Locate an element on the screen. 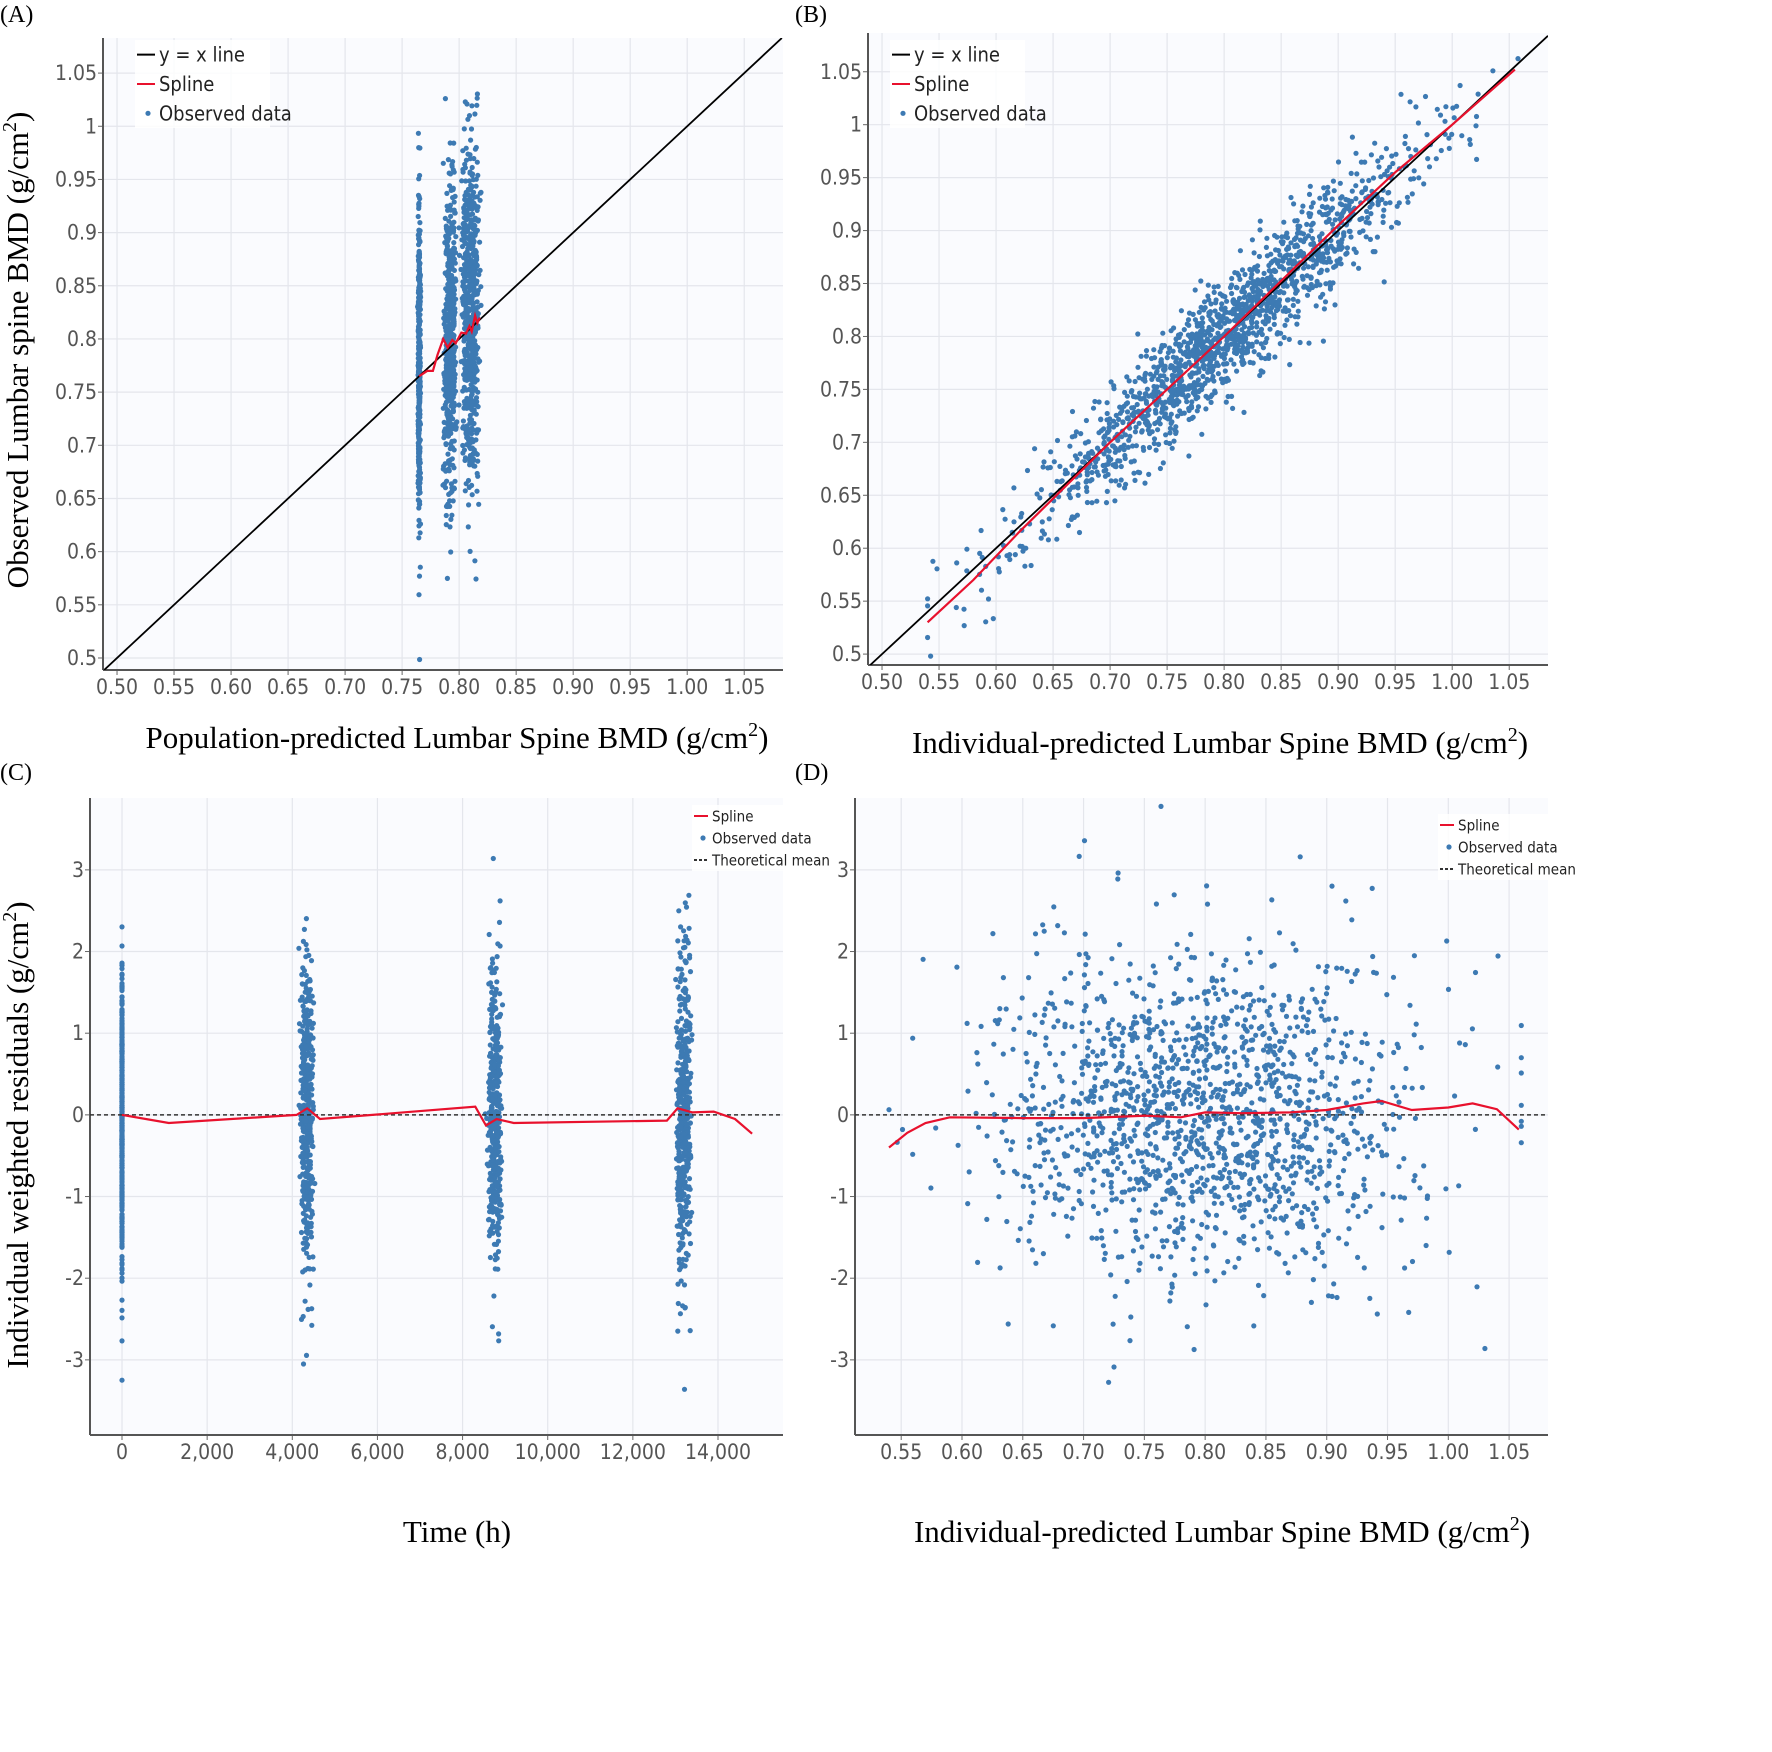  y-tick-label: 1 is located at coordinates (856, 125).